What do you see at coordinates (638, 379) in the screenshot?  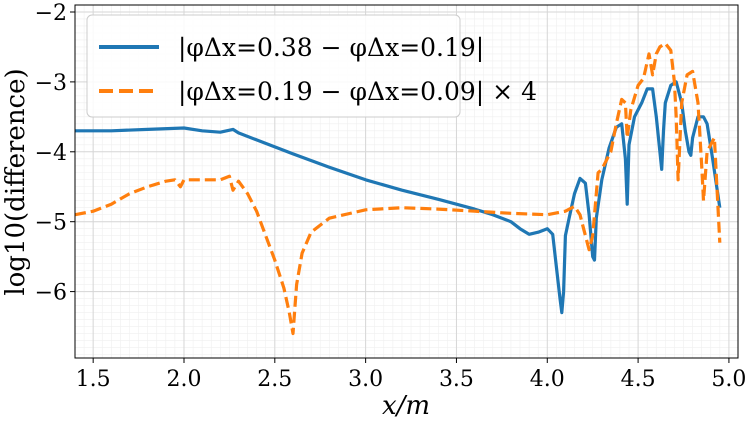 I see `x-tick-label: 4.5` at bounding box center [638, 379].